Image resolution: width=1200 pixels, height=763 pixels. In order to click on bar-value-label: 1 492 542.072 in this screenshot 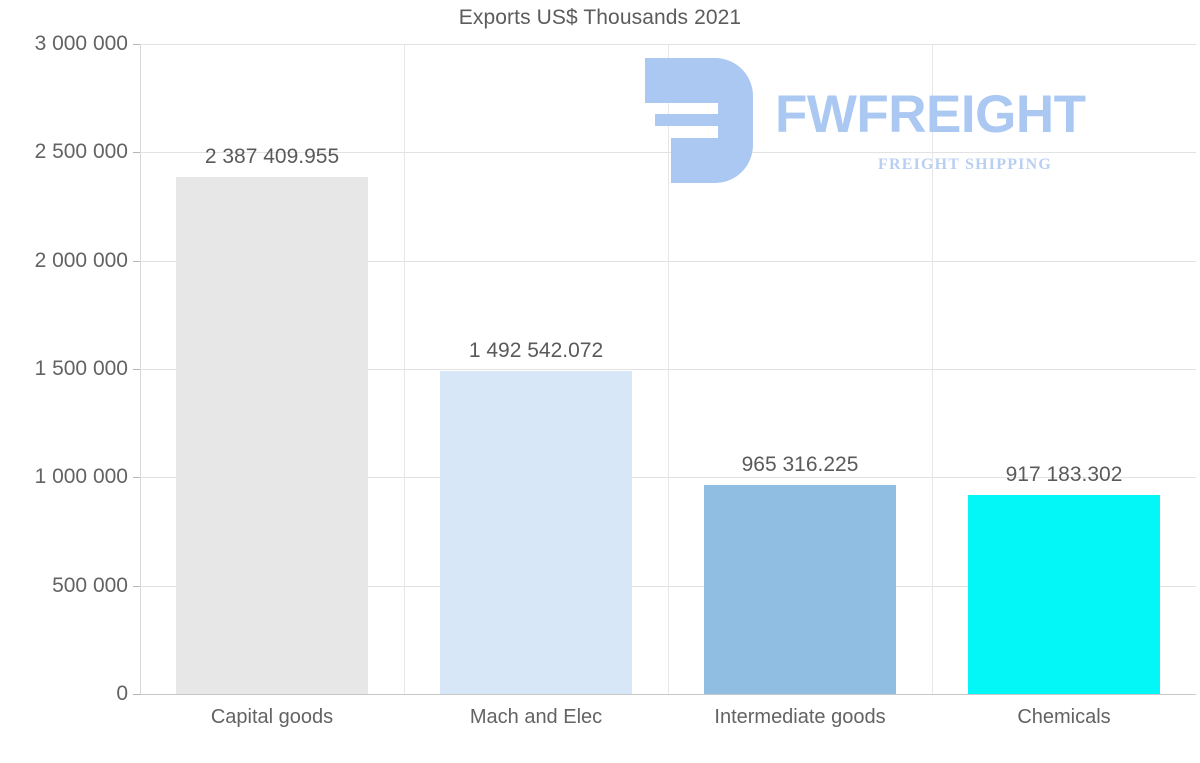, I will do `click(536, 350)`.